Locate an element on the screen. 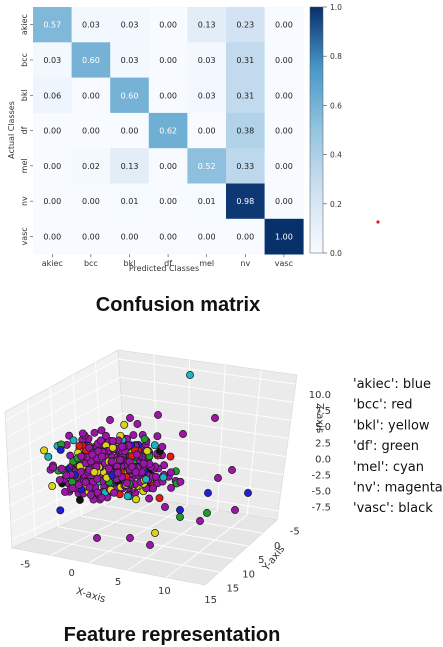 Image resolution: width=443 pixels, height=647 pixels. x-tick-label: nv is located at coordinates (245, 263).